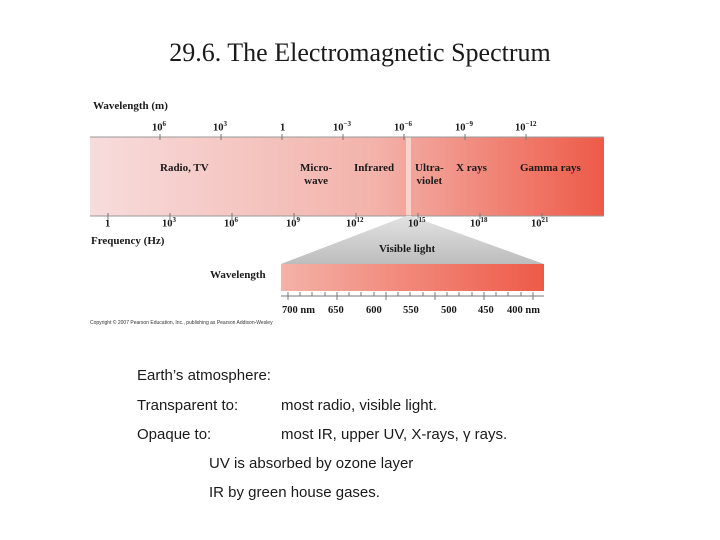 Image resolution: width=720 pixels, height=540 pixels. Describe the element at coordinates (449, 310) in the screenshot. I see `visible-tick: 500` at that location.